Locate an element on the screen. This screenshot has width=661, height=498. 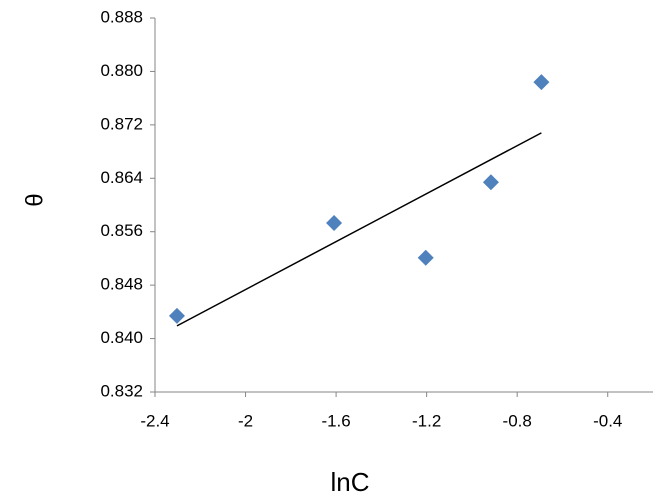
x-tick-label: -1.6 is located at coordinates (335, 420).